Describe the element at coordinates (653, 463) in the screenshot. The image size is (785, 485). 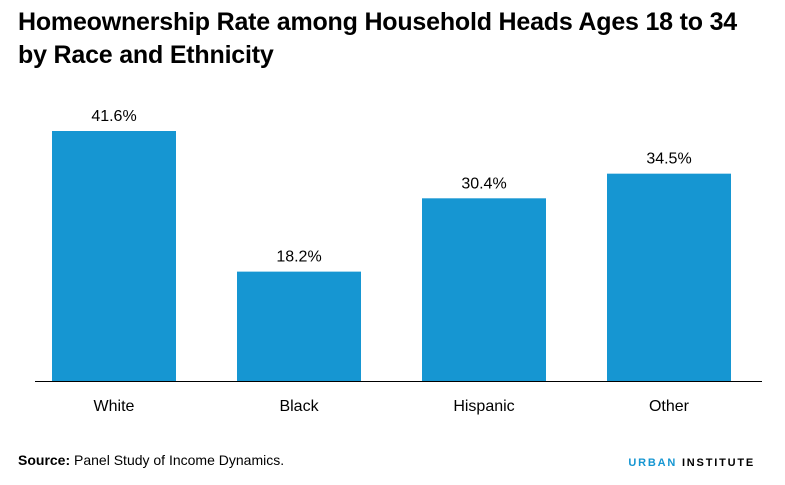
I see `logo-word-urban: URBAN` at that location.